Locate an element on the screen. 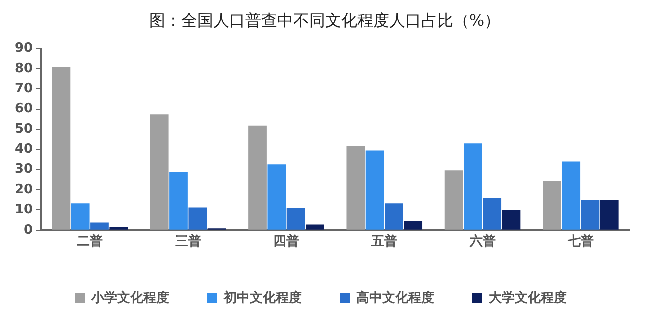  y-tick-label: 20 is located at coordinates (24, 190).